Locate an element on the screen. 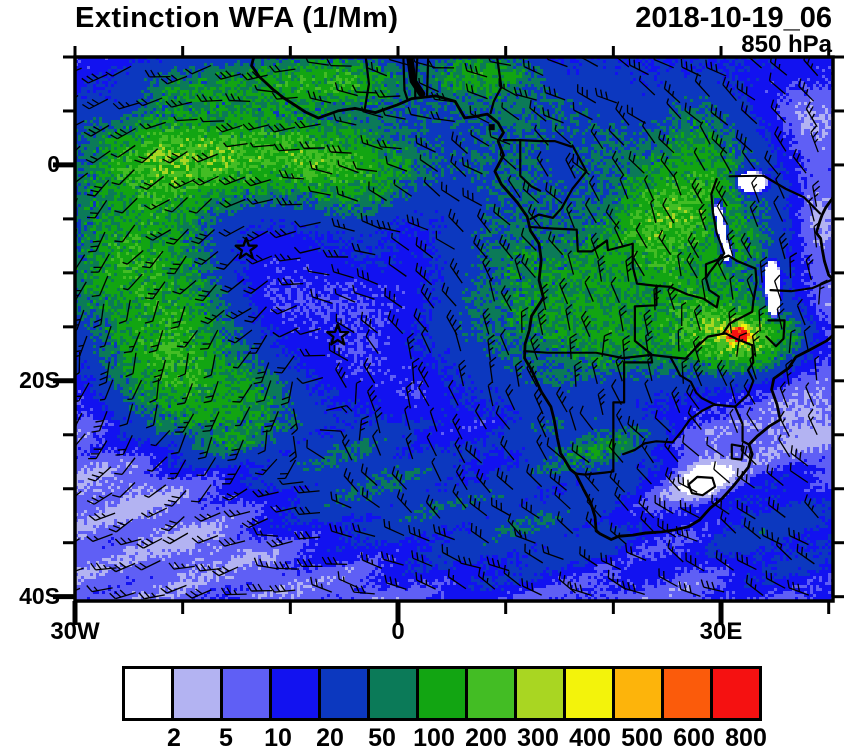  colorbar-tick-label: 50 is located at coordinates (382, 737).